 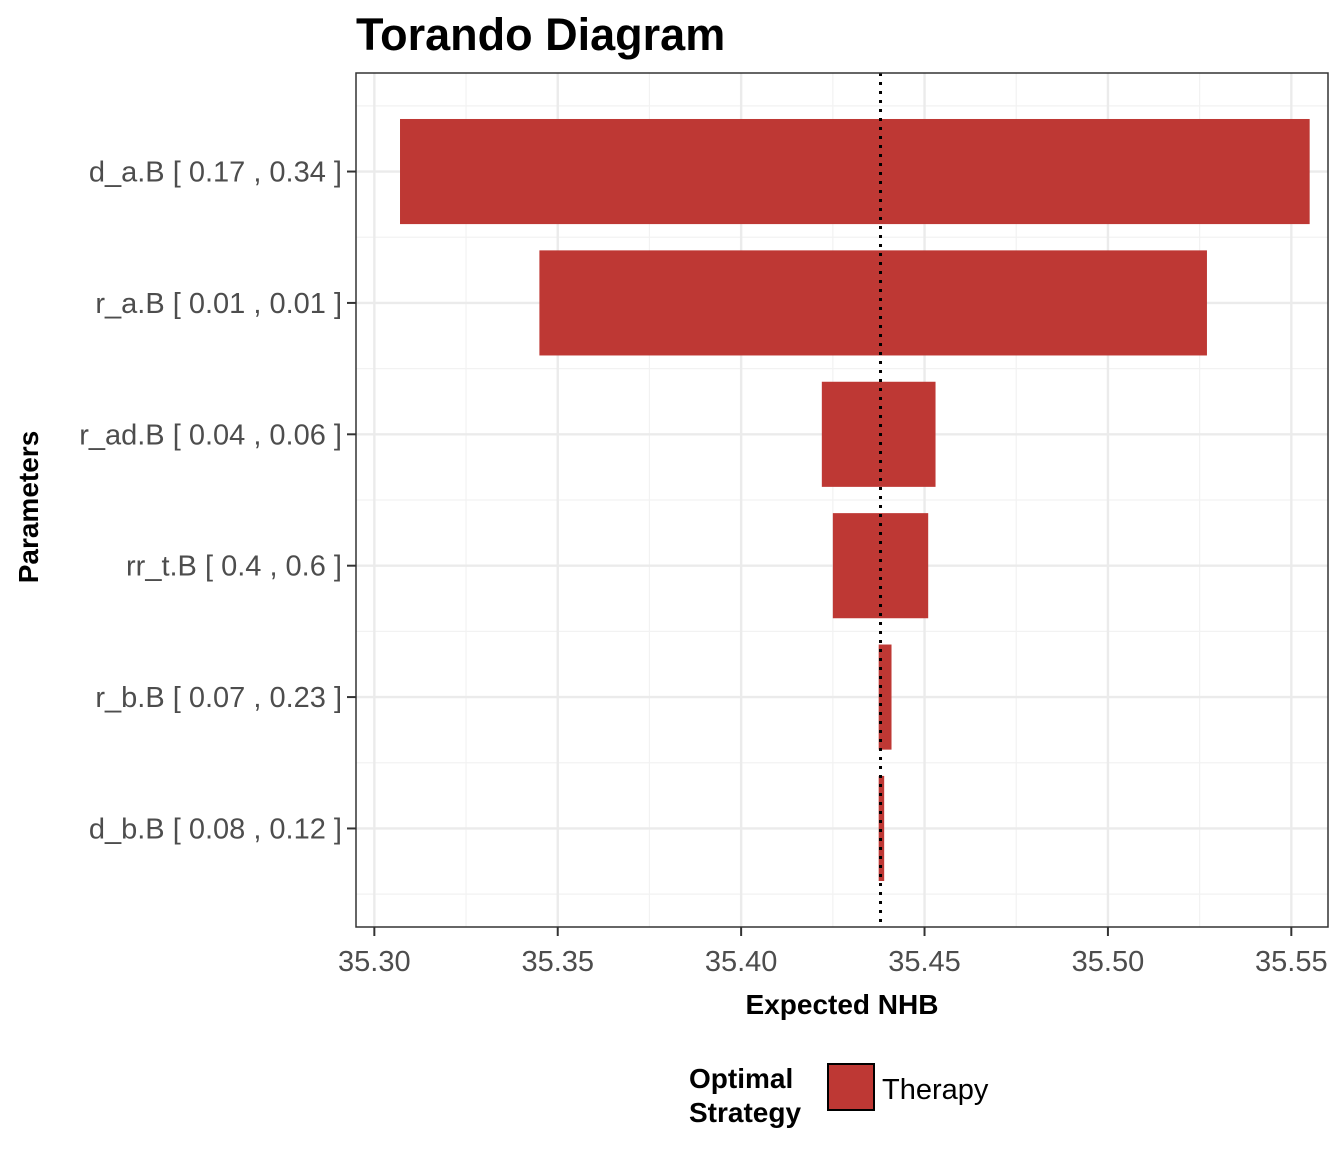 I want to click on x-tick-label: 35.30, so click(x=374, y=962).